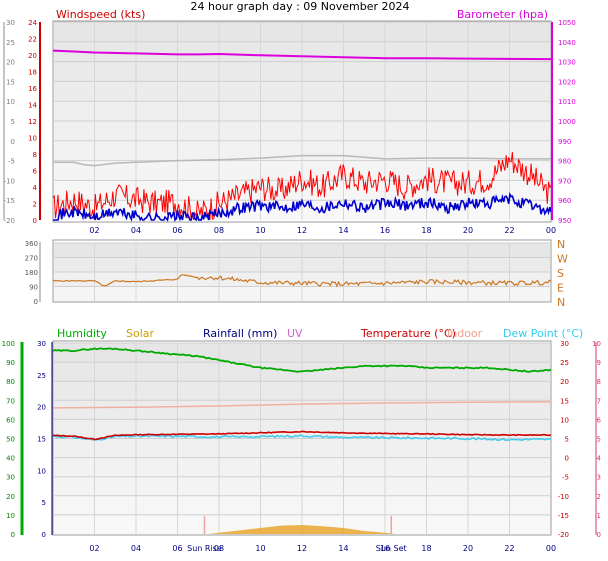  Describe the element at coordinates (564, 142) in the screenshot. I see `baro-tick: 990` at that location.